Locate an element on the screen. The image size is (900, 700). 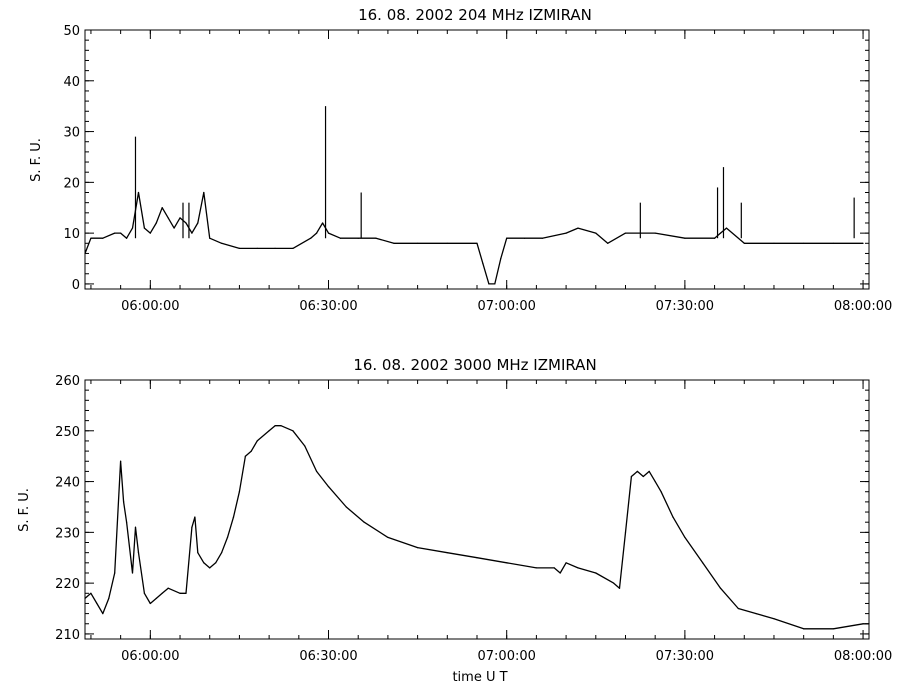
y-tick-label: 20 is located at coordinates (71, 183).